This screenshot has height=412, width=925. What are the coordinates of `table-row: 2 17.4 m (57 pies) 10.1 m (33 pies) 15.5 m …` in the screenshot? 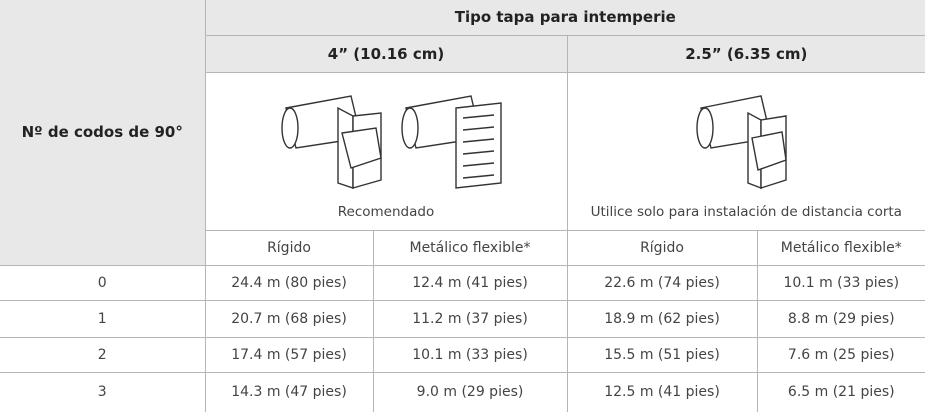 It's located at (462, 354).